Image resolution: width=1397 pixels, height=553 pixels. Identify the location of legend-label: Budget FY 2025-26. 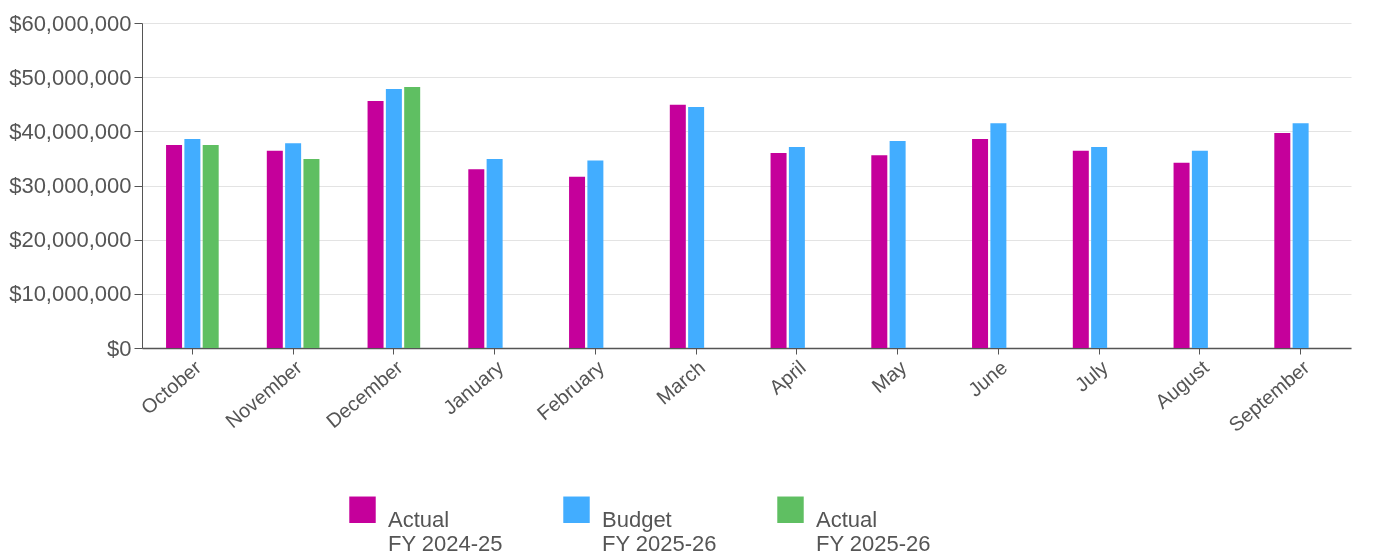
(659, 529).